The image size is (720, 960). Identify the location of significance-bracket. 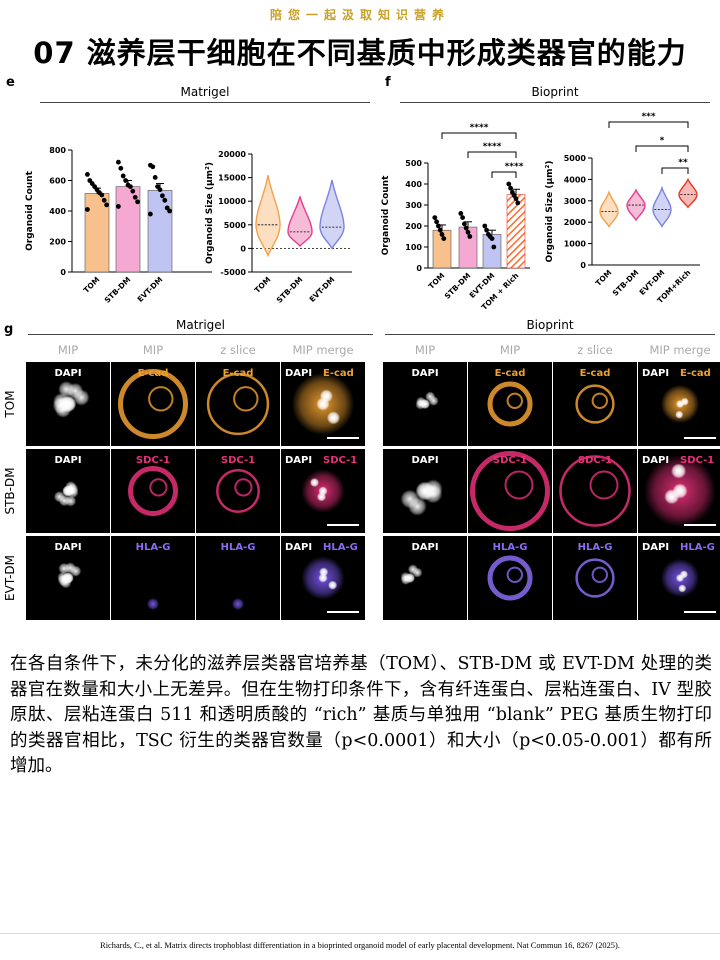
(504, 174).